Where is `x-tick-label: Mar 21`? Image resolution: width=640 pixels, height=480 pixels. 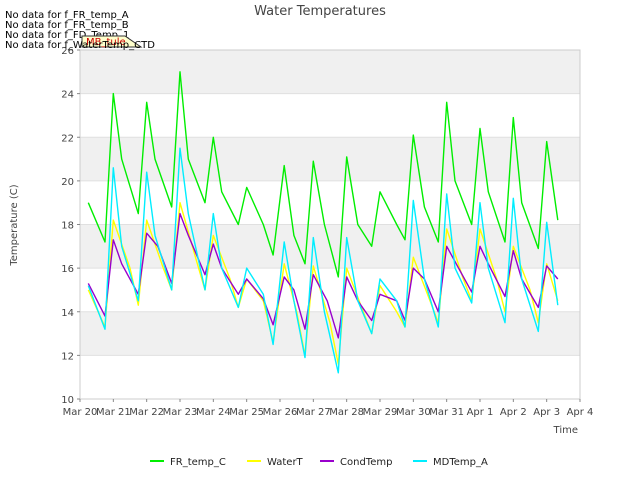 x-tick-label: Mar 21 is located at coordinates (113, 412).